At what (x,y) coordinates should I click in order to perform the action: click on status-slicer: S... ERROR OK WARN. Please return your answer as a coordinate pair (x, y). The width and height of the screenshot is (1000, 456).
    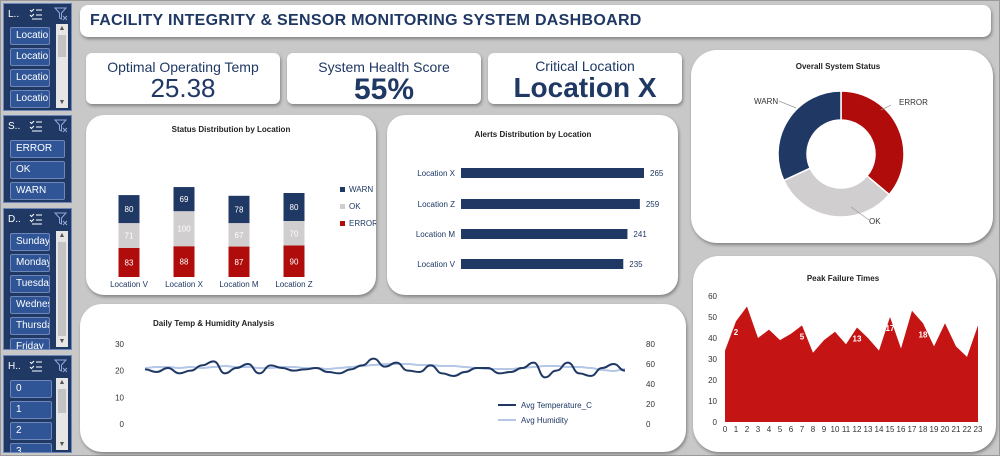
    Looking at the image, I should click on (37, 159).